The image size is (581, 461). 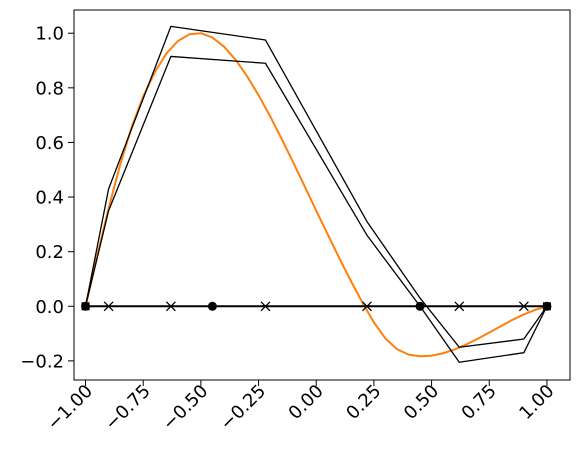 I want to click on x-tick-label: −0.50, so click(x=186, y=408).